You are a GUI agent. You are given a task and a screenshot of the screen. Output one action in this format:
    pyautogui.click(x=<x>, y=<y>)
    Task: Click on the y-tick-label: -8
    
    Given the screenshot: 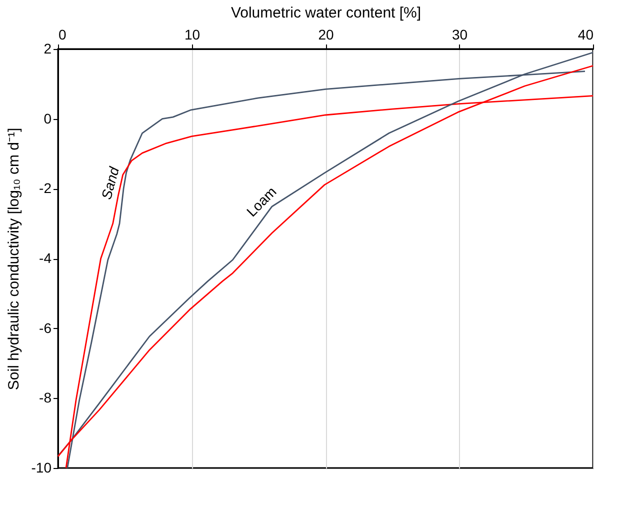 What is the action you would take?
    pyautogui.click(x=45, y=398)
    